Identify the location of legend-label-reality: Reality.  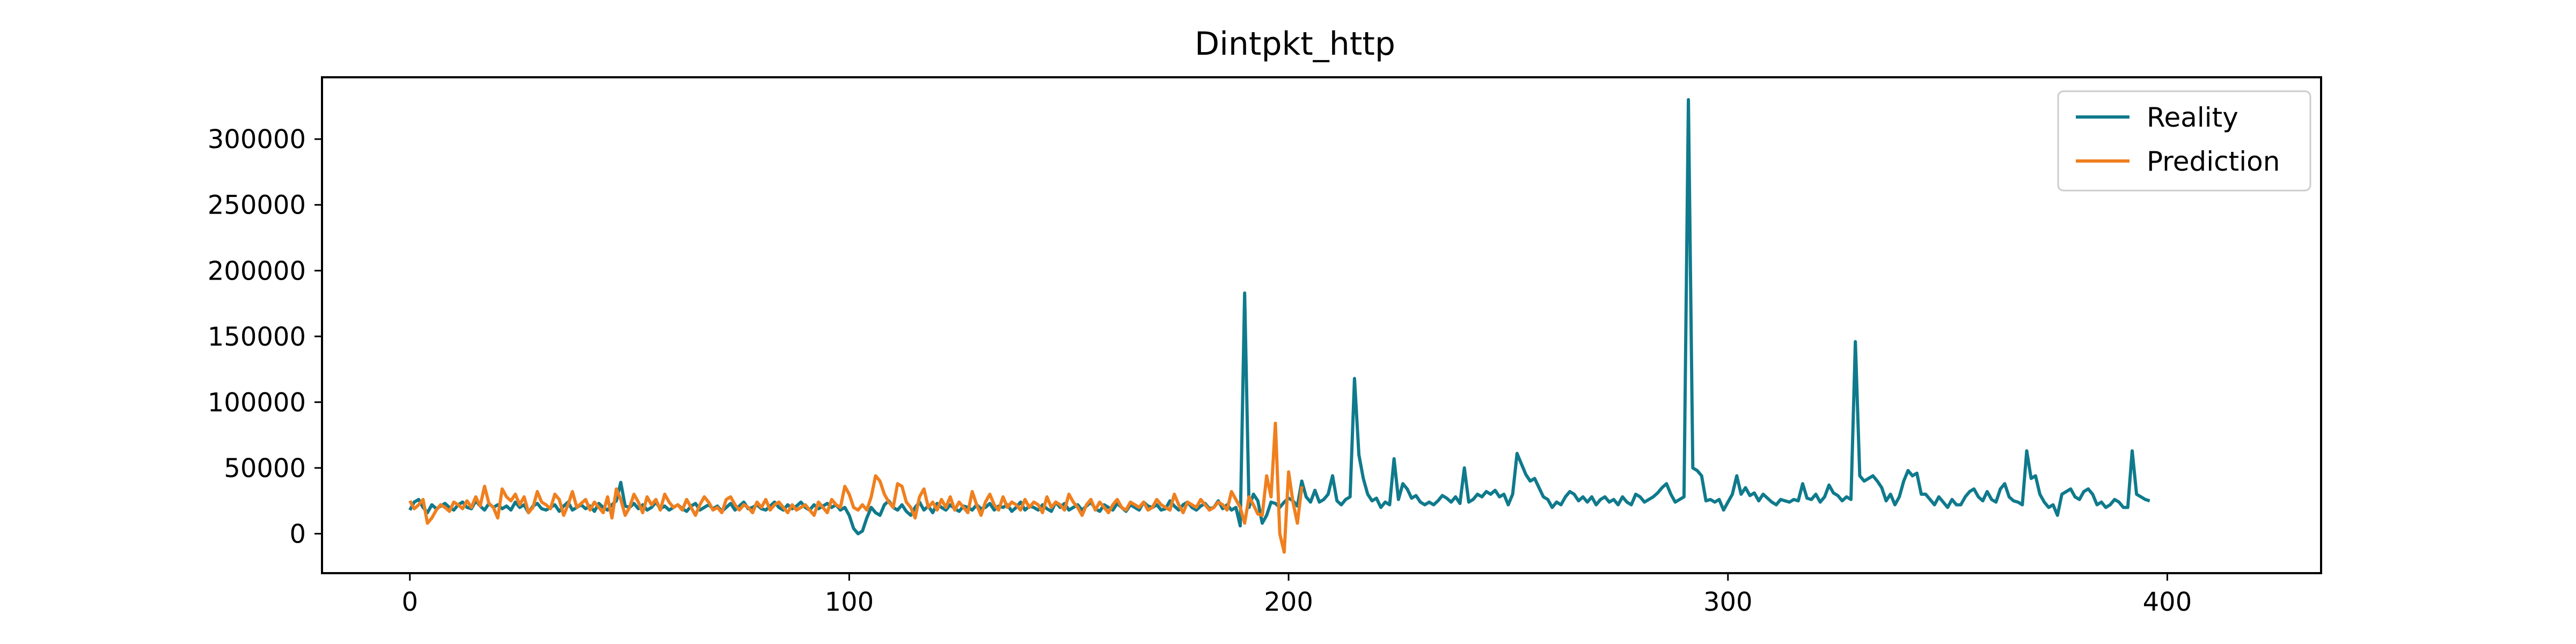
(2192, 117).